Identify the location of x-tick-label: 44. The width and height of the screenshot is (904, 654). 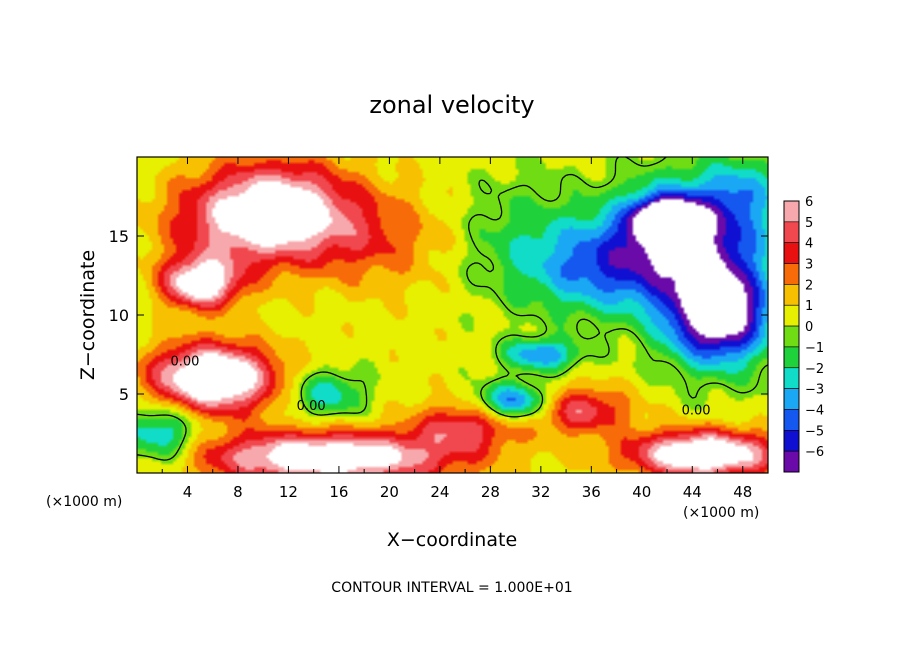
(692, 492).